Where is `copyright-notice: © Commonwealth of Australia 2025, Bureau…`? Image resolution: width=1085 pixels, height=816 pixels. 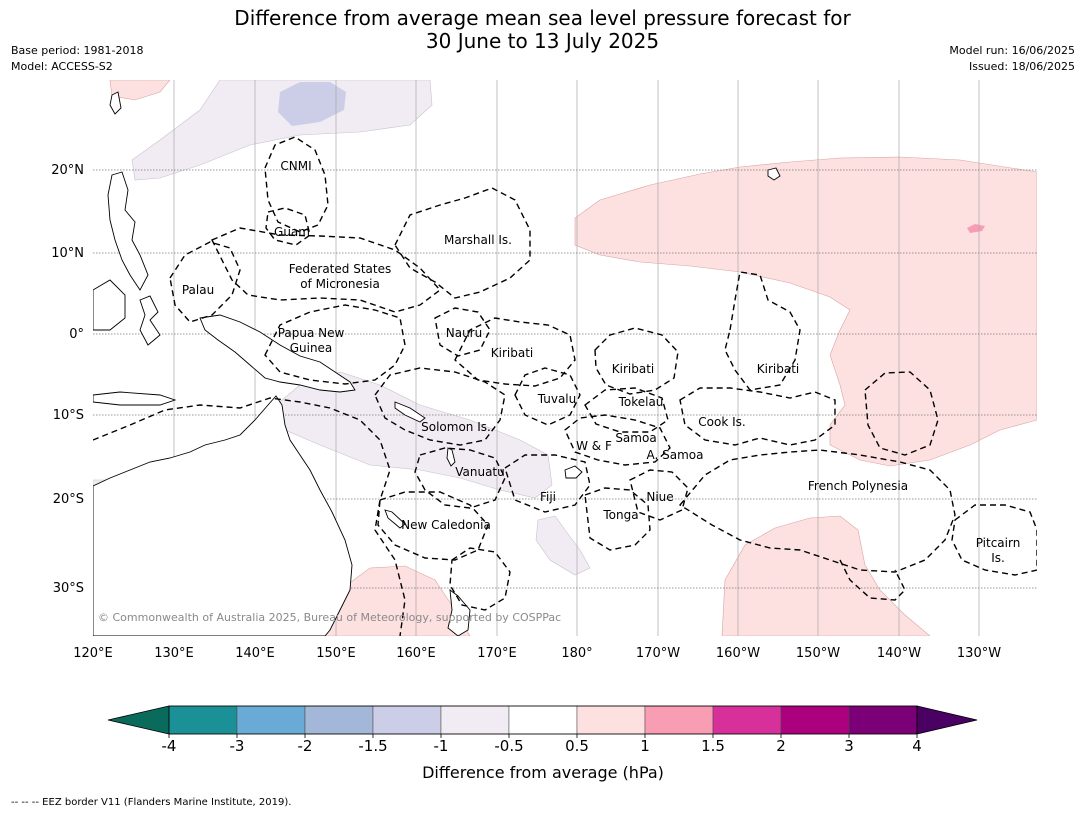
copyright-notice: © Commonwealth of Australia 2025, Bureau… is located at coordinates (329, 617).